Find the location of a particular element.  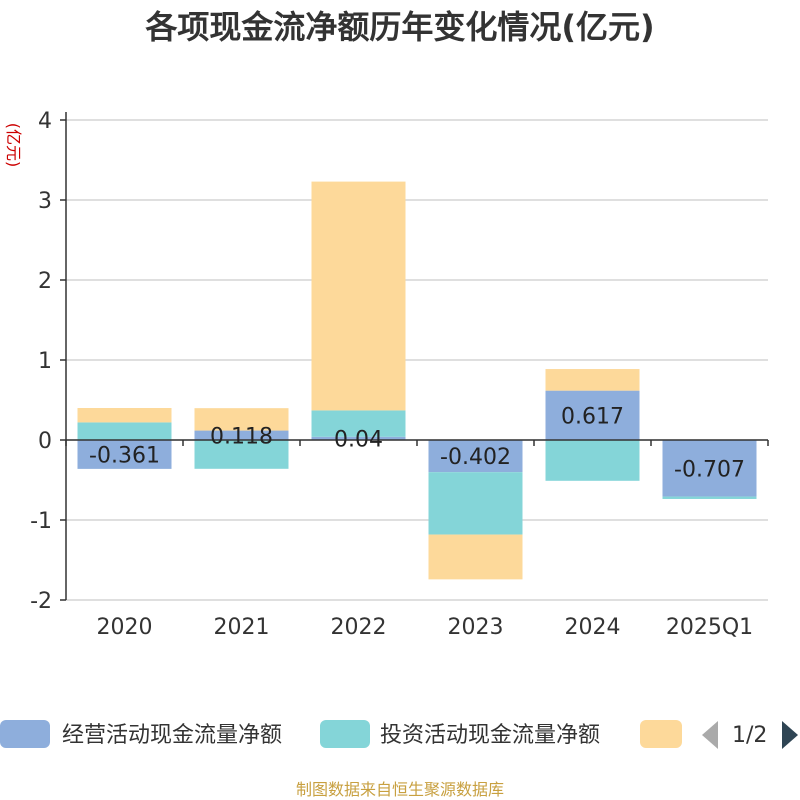

bar-series2-2021 is located at coordinates (241, 454).